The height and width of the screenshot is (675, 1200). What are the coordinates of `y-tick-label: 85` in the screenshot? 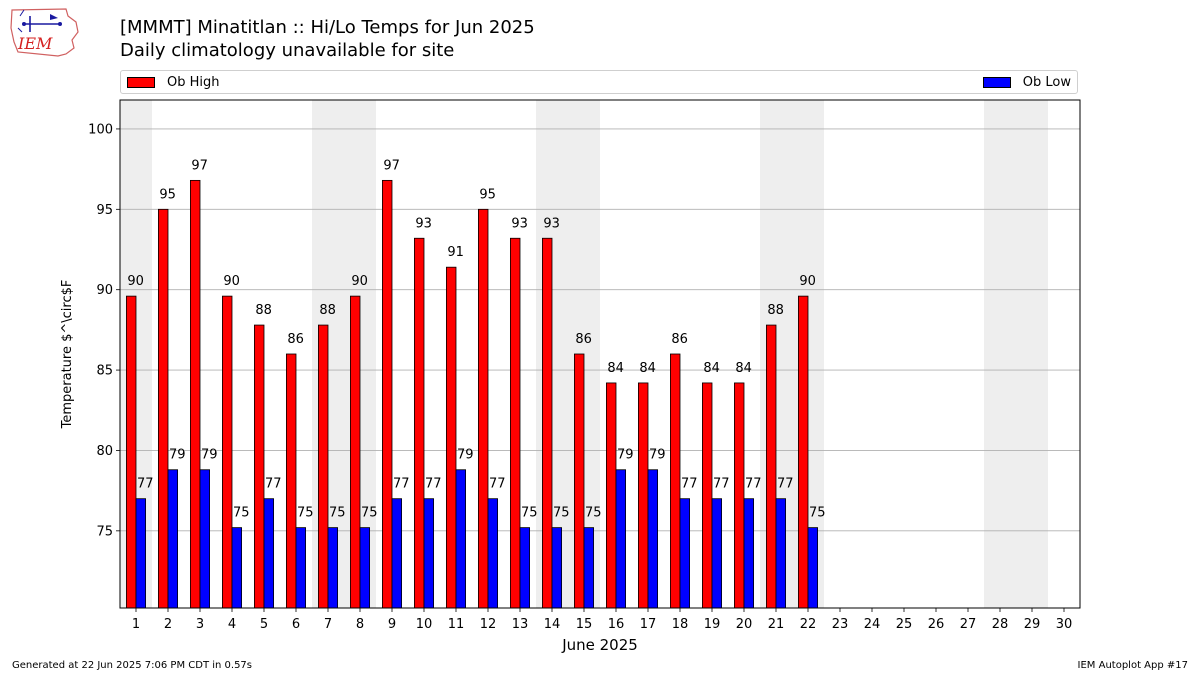 It's located at (104, 371).